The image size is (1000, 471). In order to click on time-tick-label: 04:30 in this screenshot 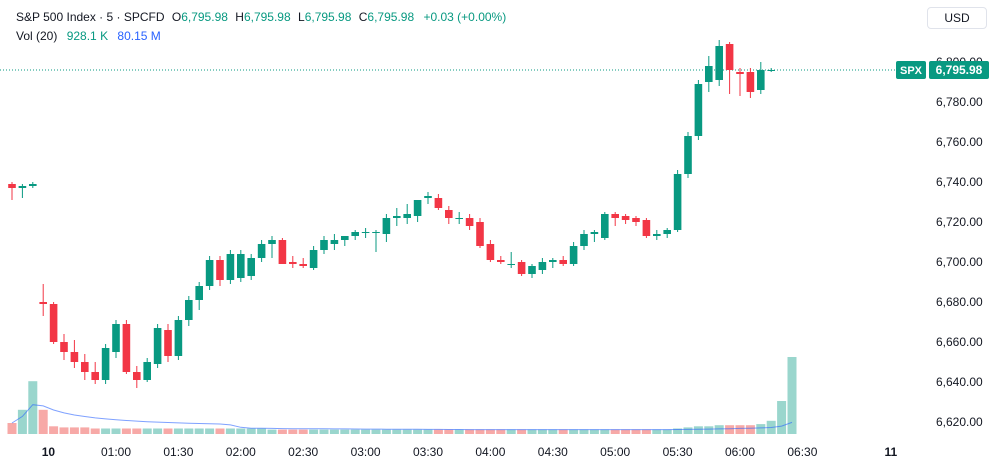, I will do `click(553, 452)`.